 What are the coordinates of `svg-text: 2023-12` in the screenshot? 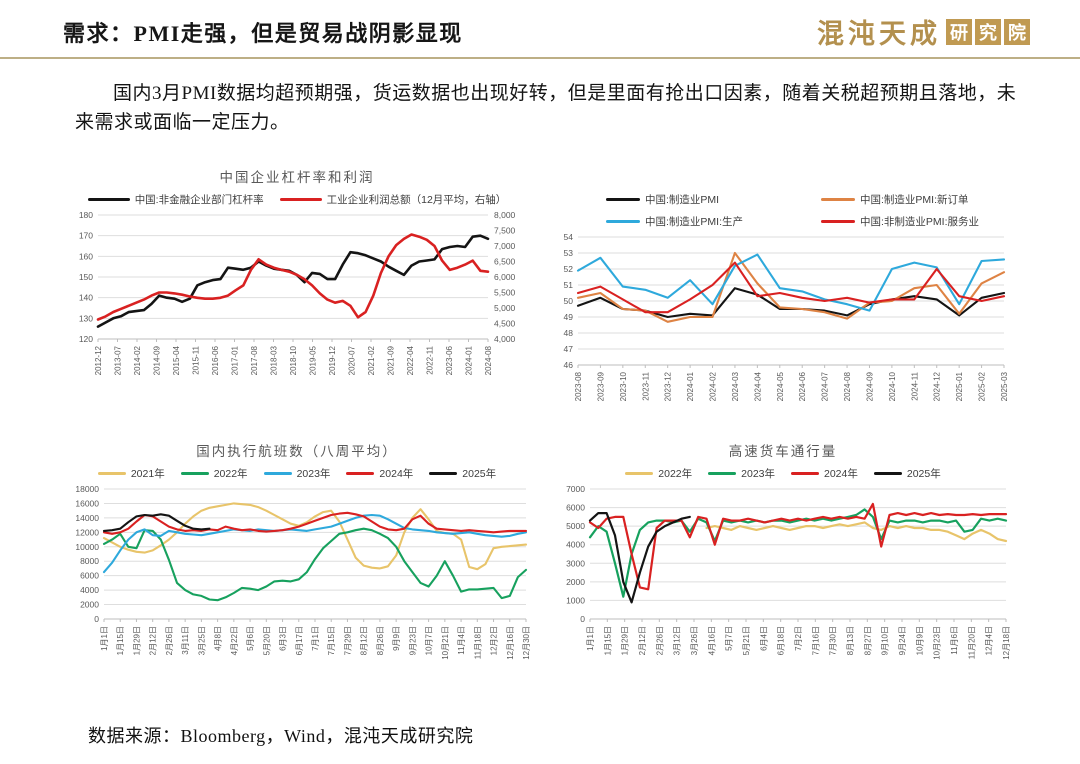 It's located at (668, 386).